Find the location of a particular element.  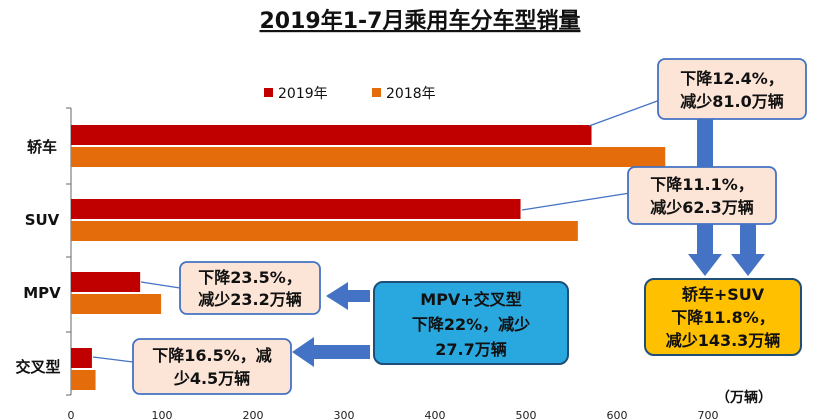

summary-sedan-suv: 轿车+SUV 下降11.8%， 减少143.3万辆 is located at coordinates (723, 317).